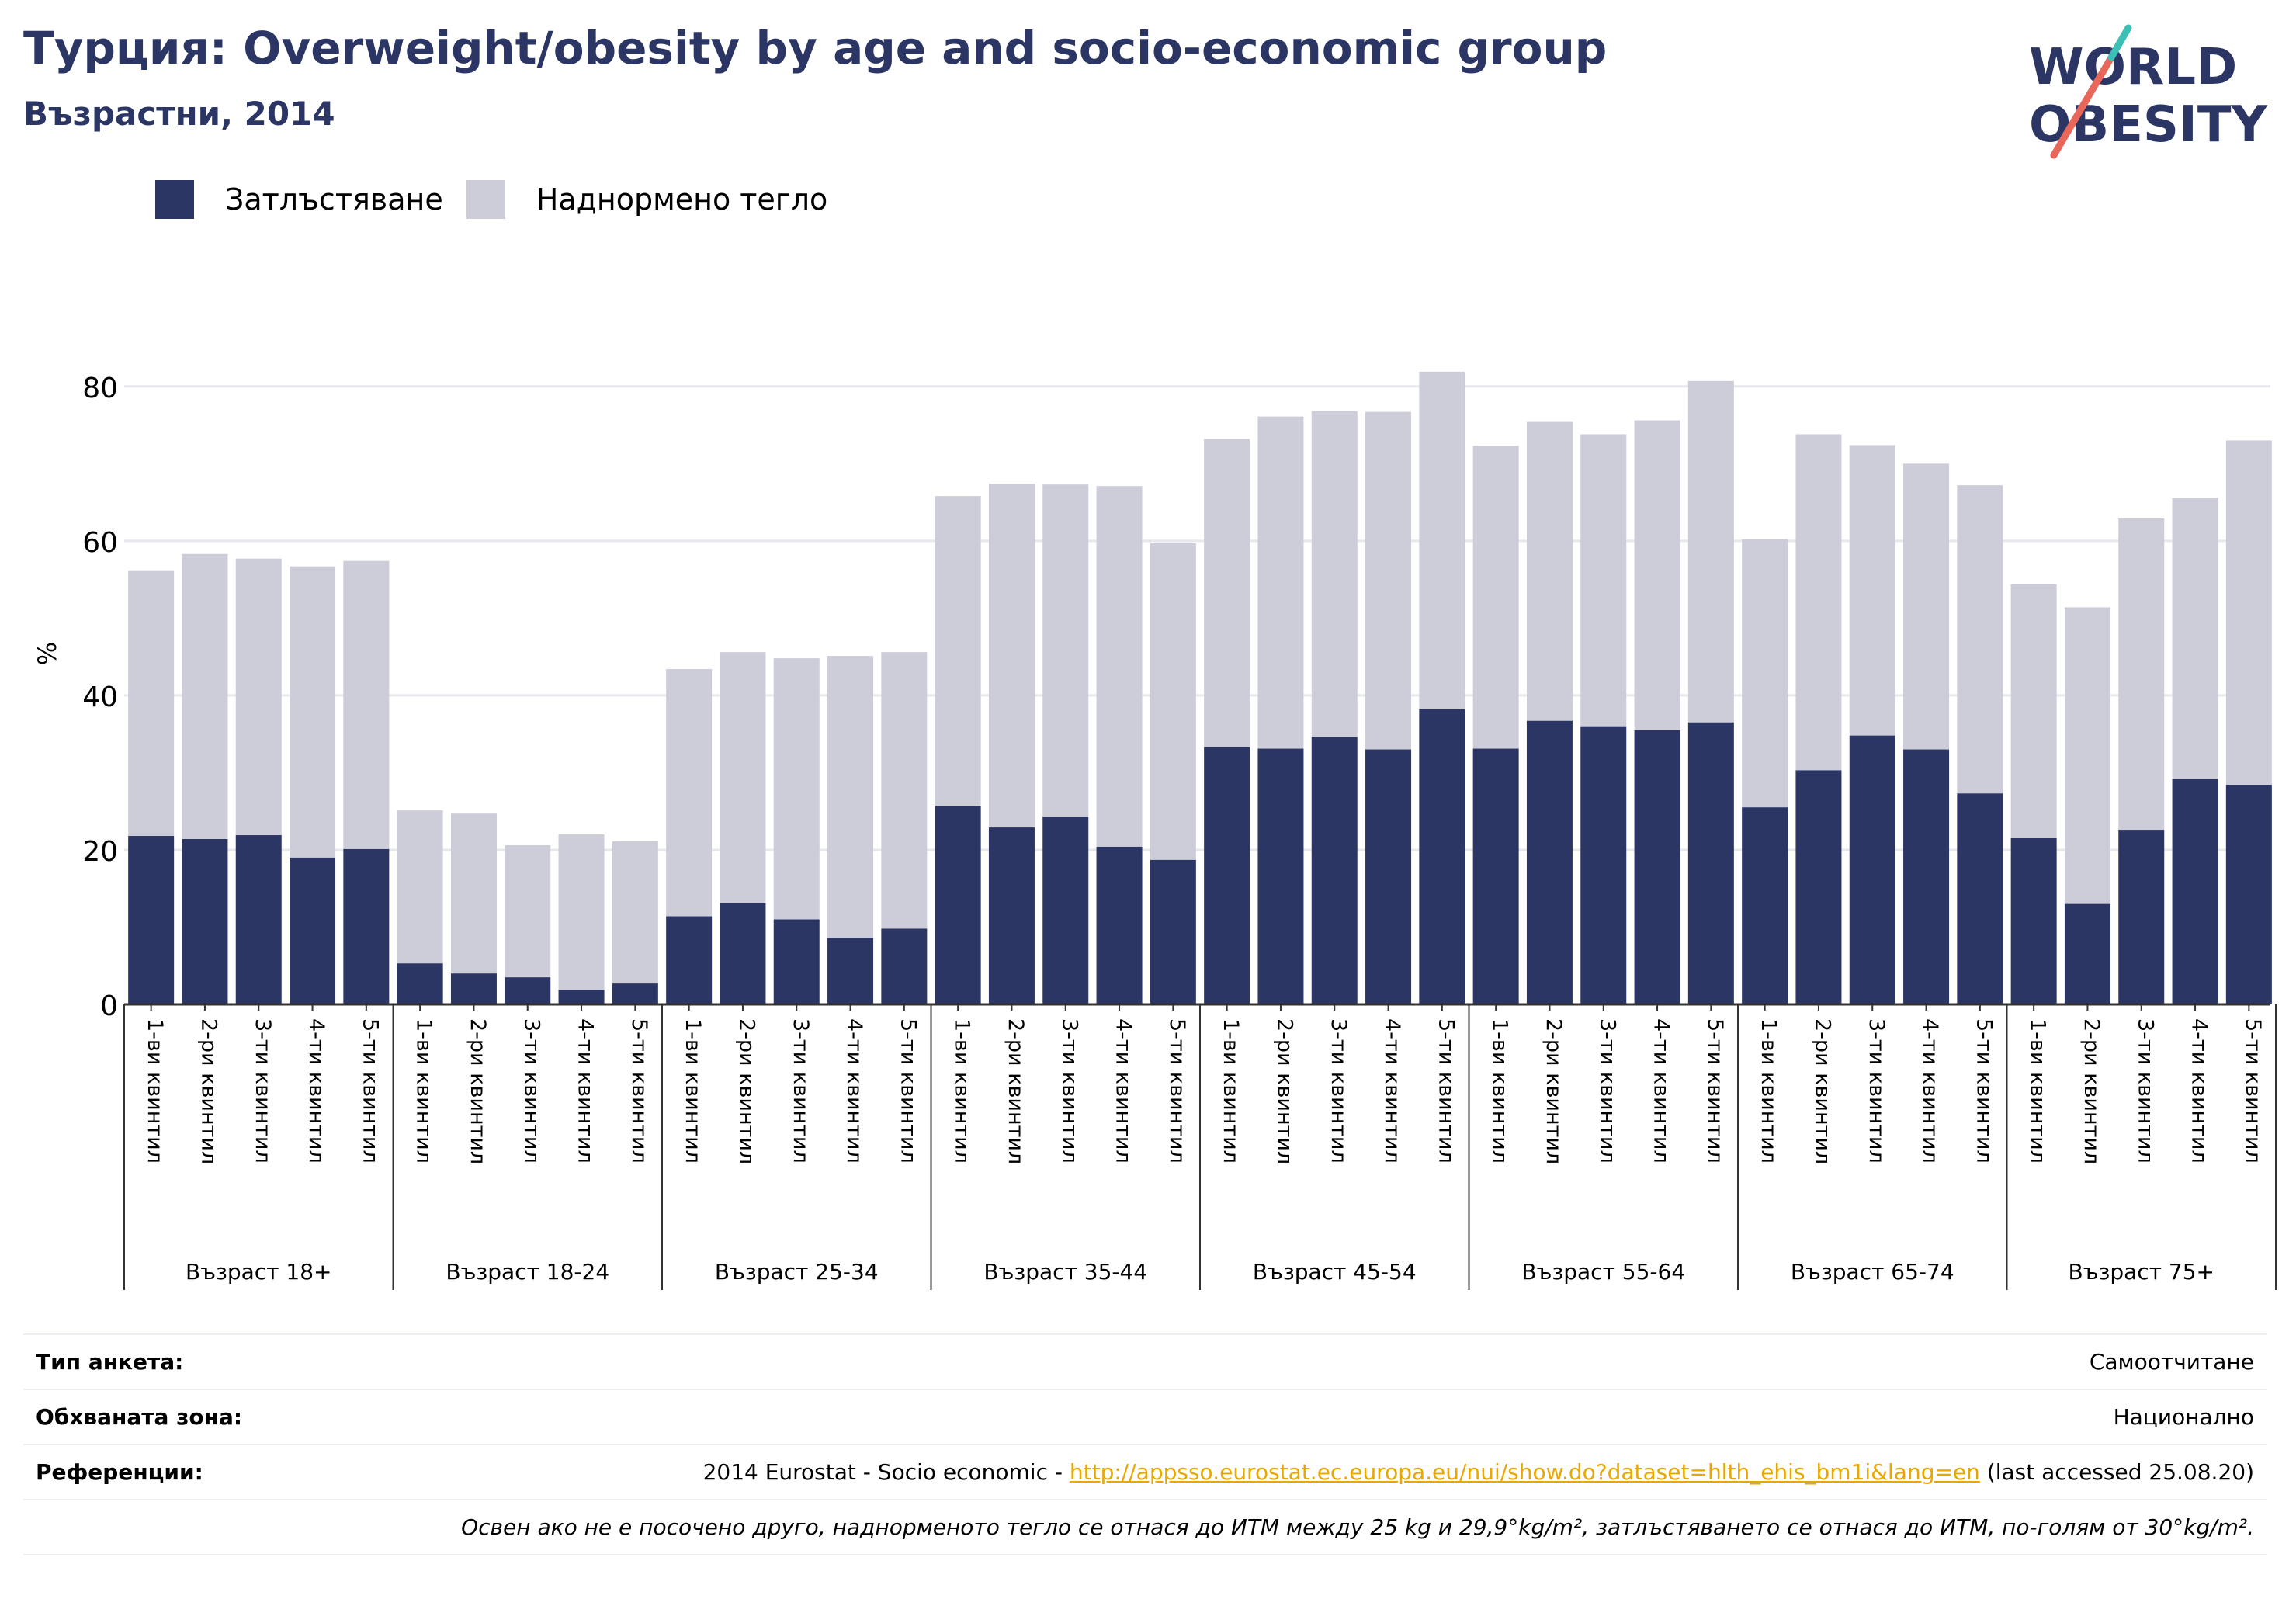  What do you see at coordinates (2171, 1362) in the screenshot?
I see `survey-type-value: Самоотчитане` at bounding box center [2171, 1362].